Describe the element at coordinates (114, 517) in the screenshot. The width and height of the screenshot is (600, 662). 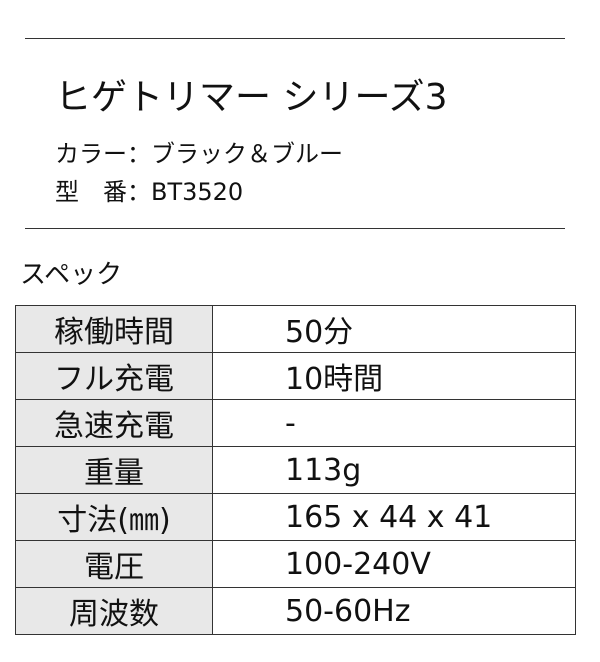
I see `spec-label: 寸法(㎜)` at that location.